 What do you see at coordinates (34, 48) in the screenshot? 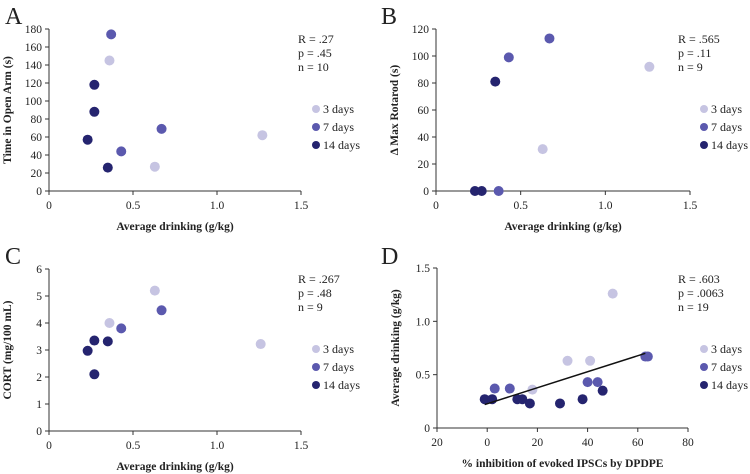
I see `y-tick-label: 160` at bounding box center [34, 48].